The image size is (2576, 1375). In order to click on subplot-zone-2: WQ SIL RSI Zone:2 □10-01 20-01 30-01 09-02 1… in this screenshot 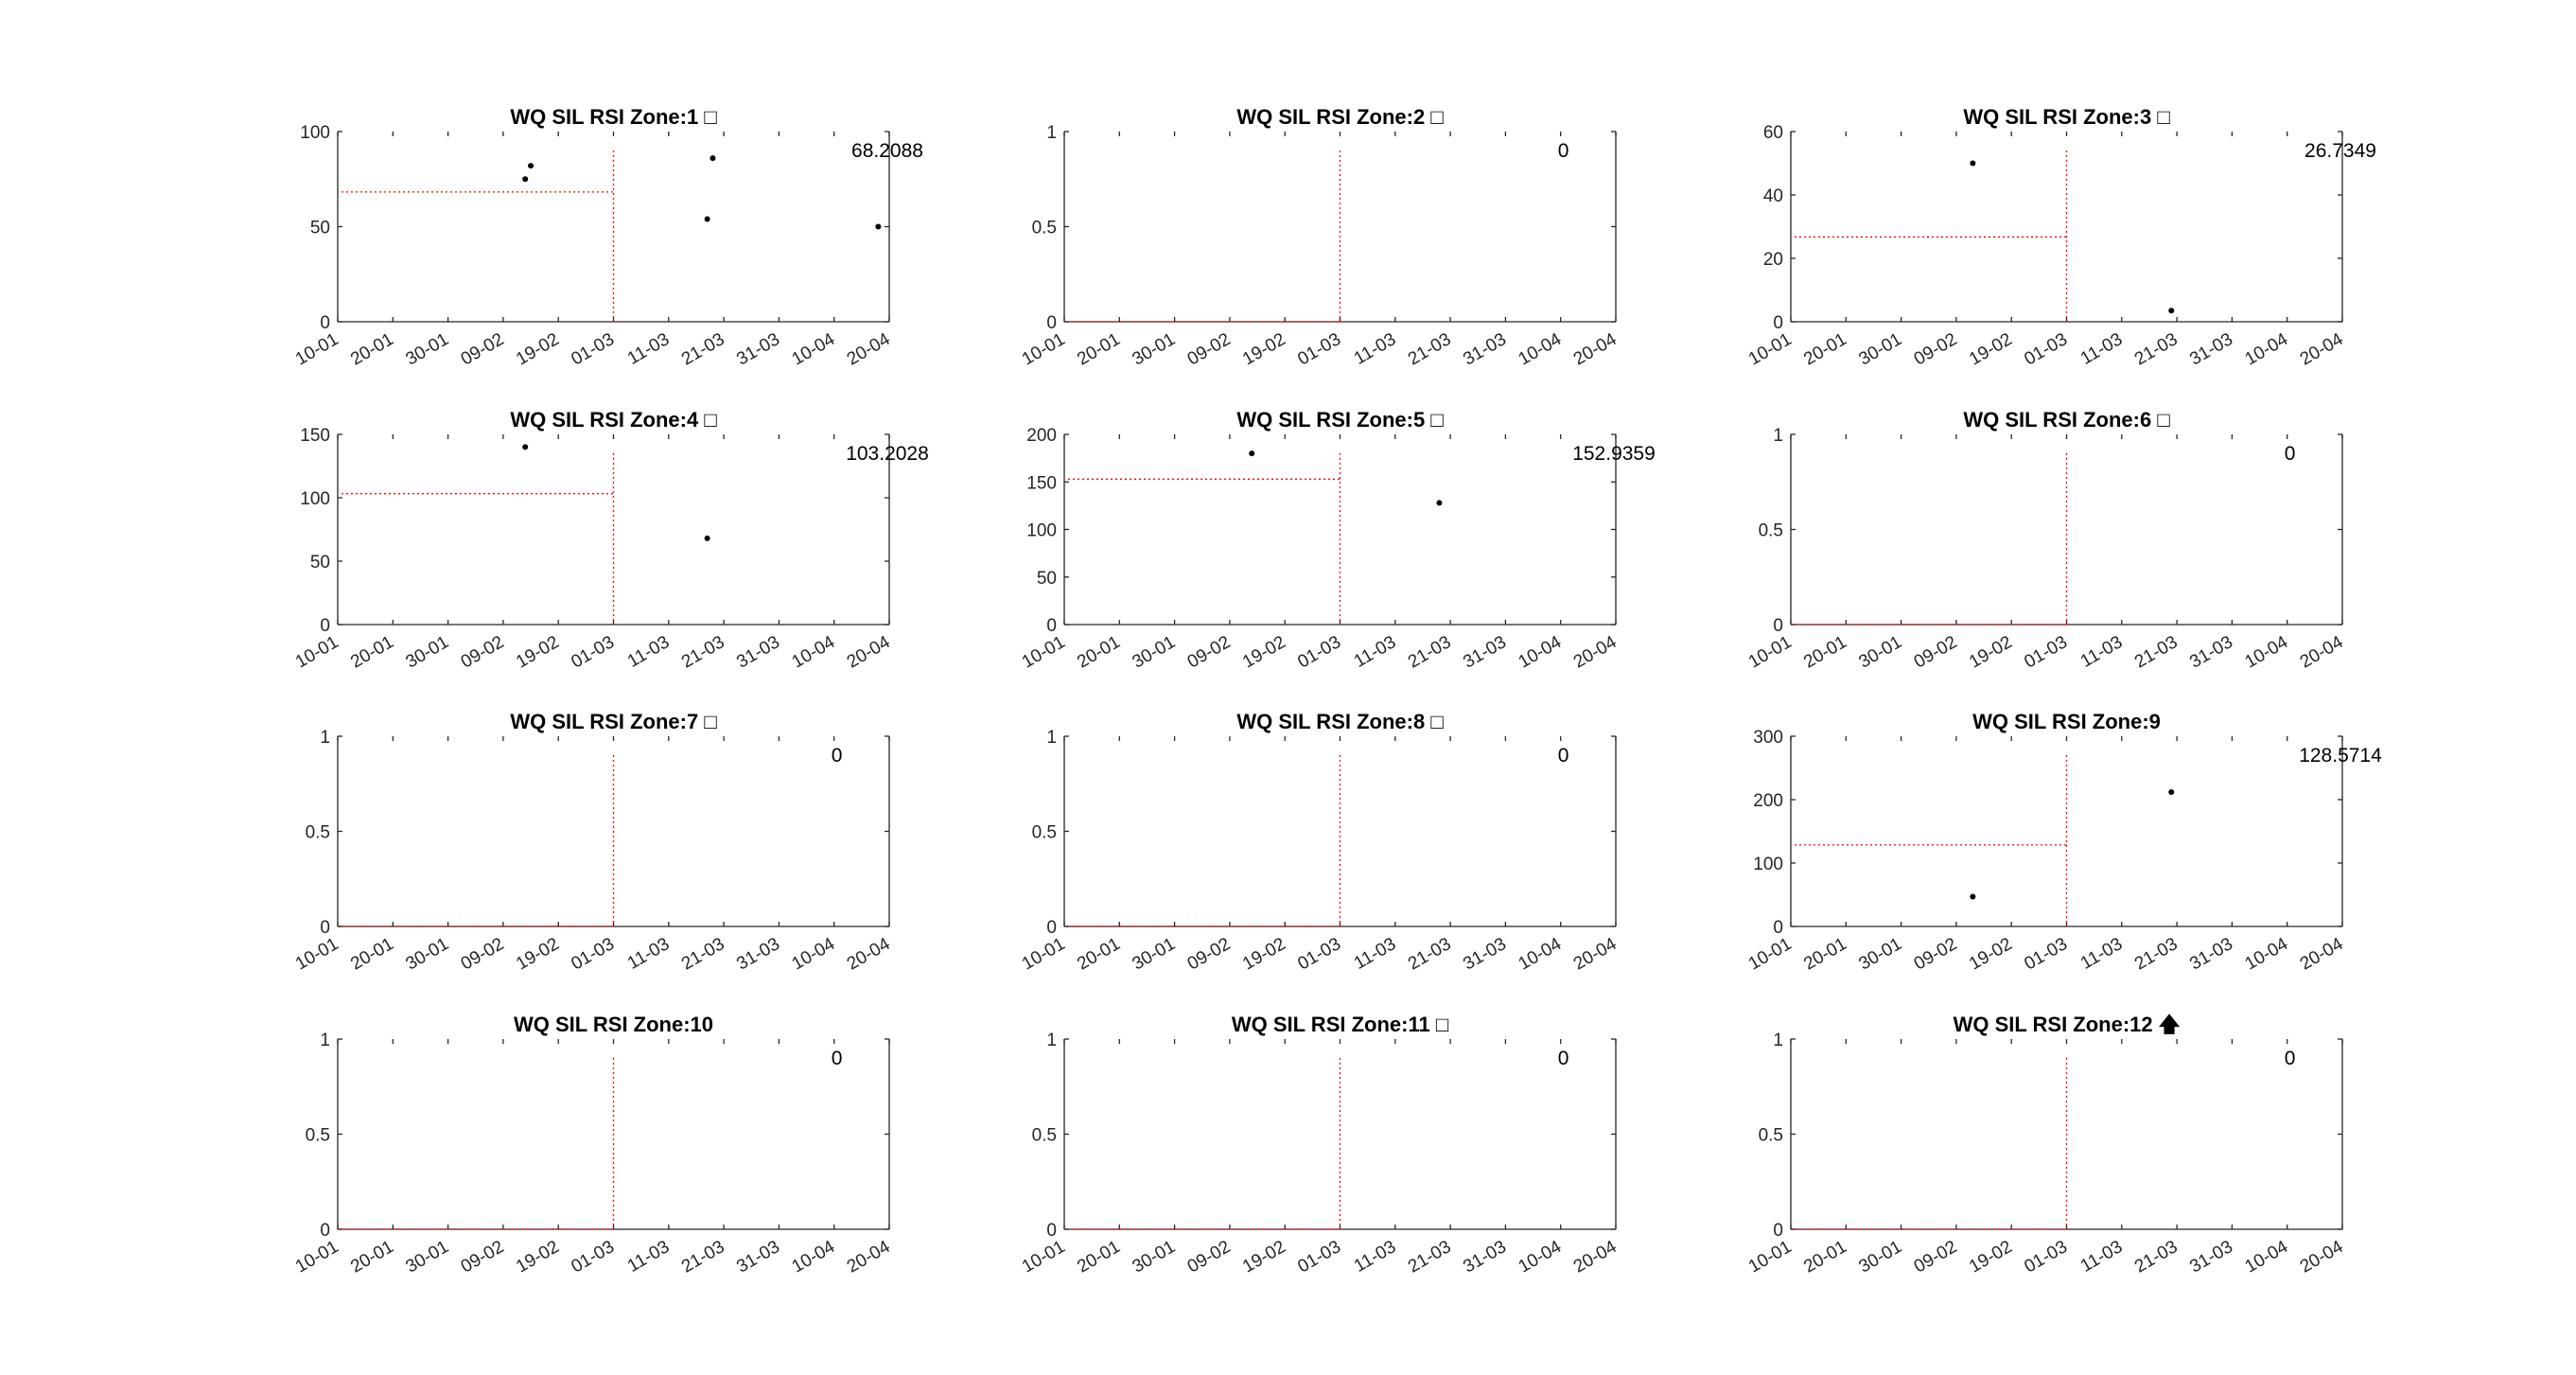, I will do `click(1320, 237)`.